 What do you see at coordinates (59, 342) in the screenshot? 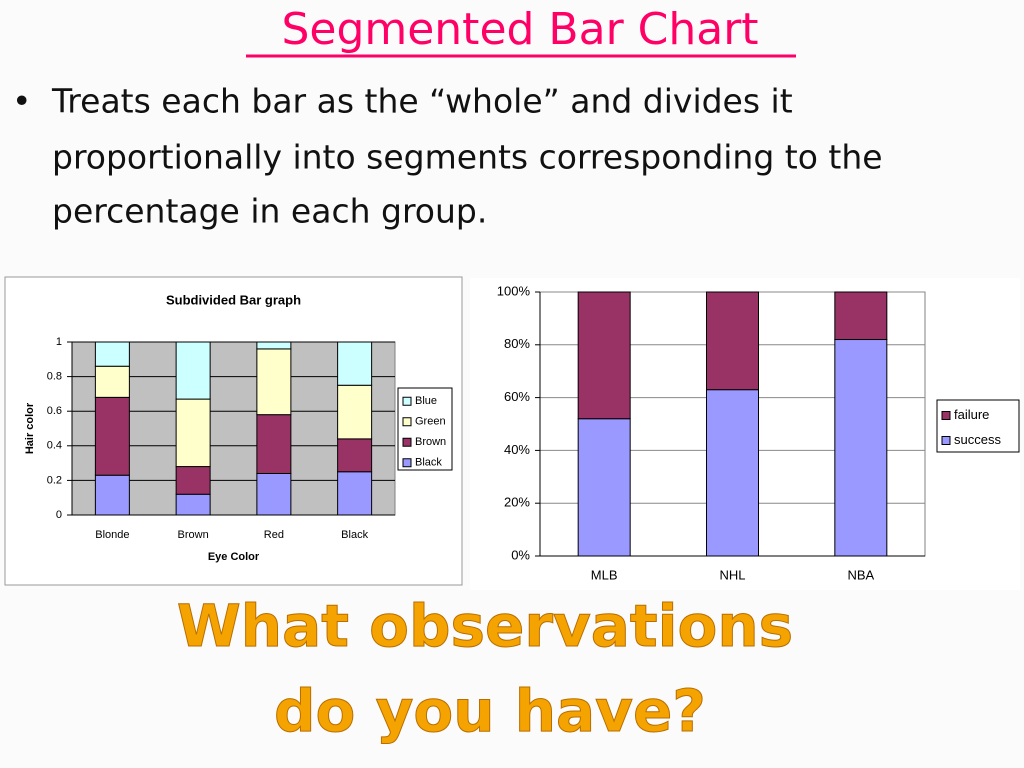
I see `y-tick-label: 1` at bounding box center [59, 342].